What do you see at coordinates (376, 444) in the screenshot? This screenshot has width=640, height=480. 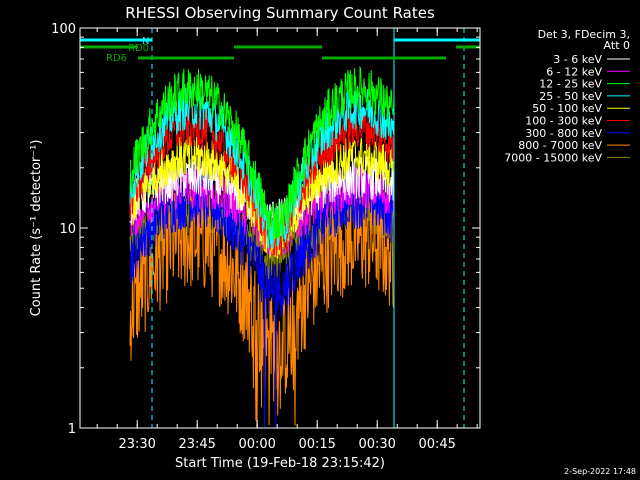 I see `x-tick-label-4: 00:30` at bounding box center [376, 444].